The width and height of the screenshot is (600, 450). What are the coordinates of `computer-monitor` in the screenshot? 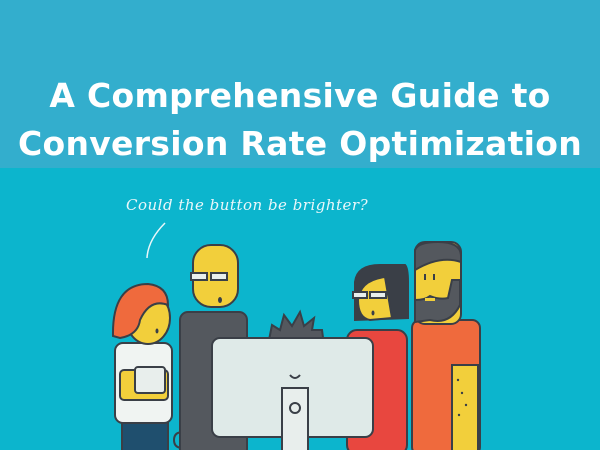 It's located at (292, 393).